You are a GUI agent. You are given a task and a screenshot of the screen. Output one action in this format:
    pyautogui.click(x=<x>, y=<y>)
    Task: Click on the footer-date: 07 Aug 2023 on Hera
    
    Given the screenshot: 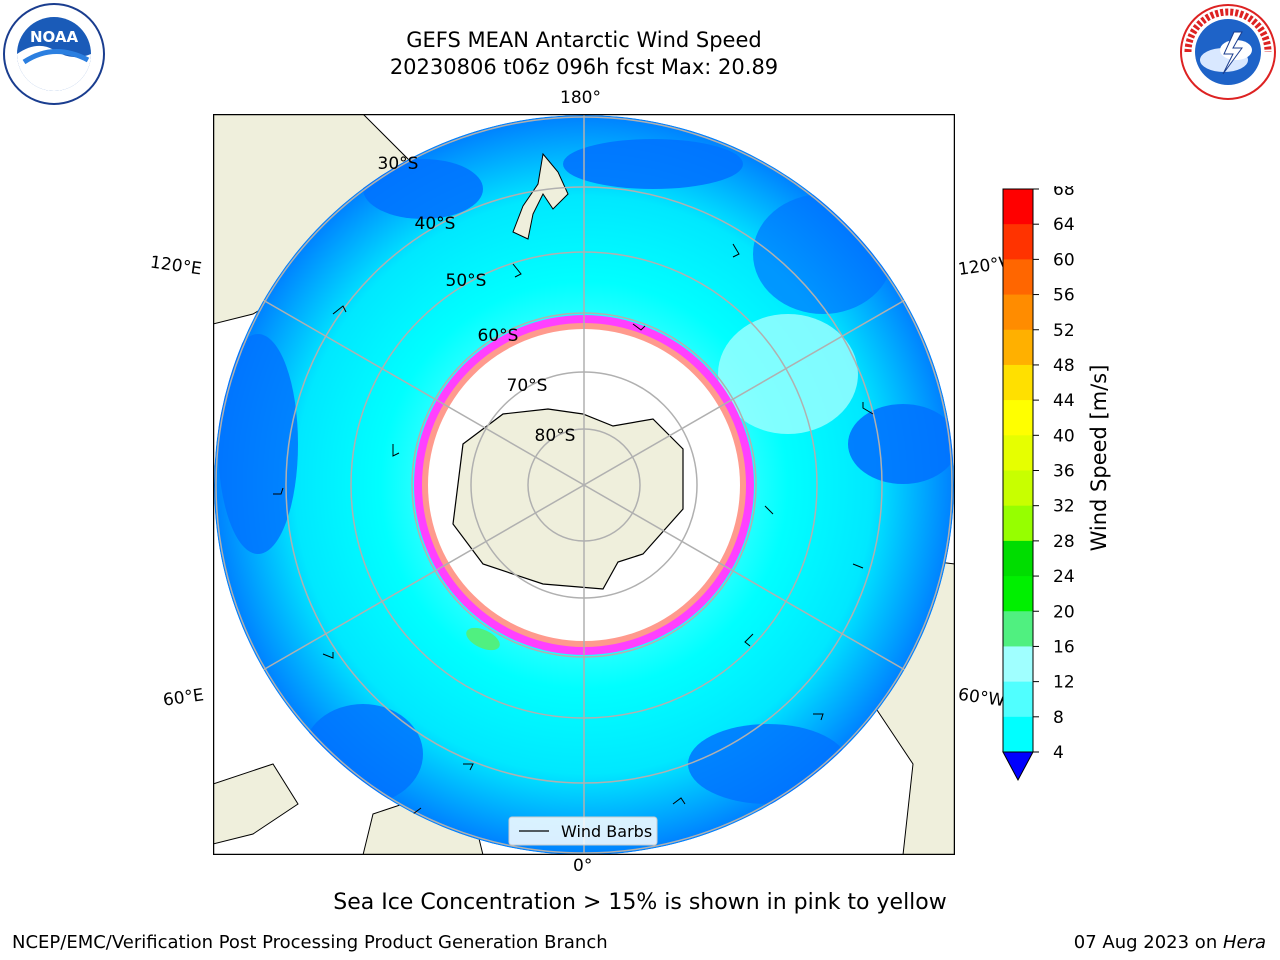 What is the action you would take?
    pyautogui.click(x=1169, y=942)
    